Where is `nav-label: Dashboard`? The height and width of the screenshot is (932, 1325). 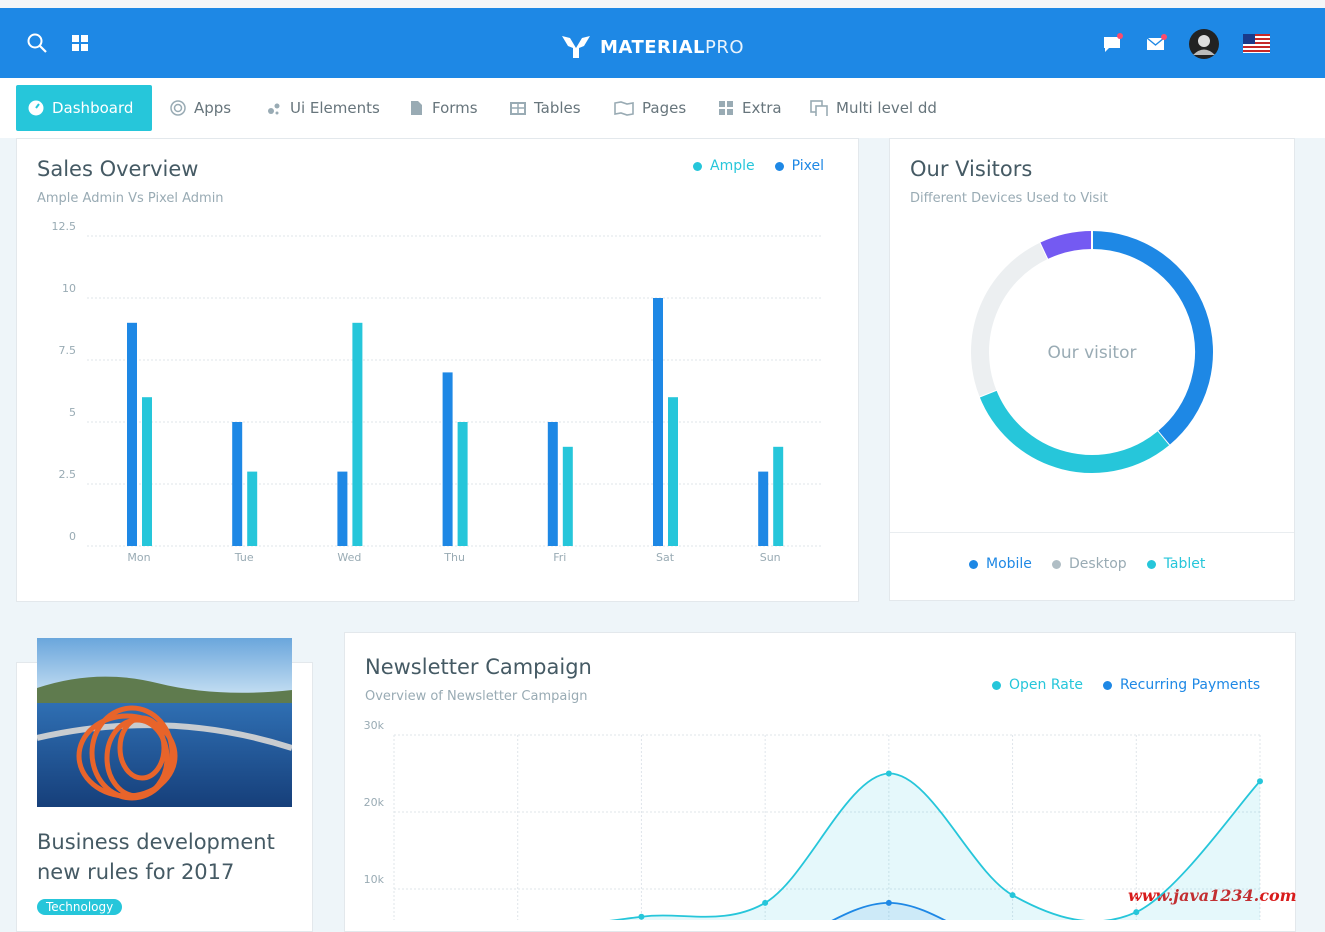
nav-label: Dashboard is located at coordinates (93, 108).